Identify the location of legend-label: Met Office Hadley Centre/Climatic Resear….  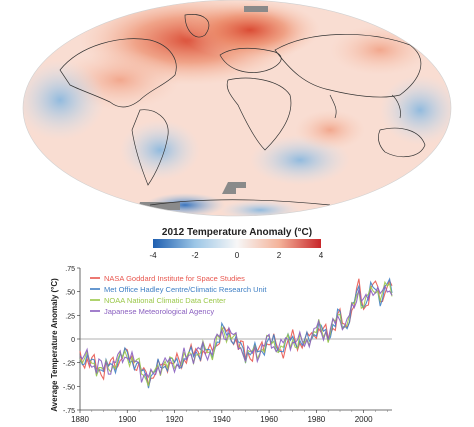
(185, 289).